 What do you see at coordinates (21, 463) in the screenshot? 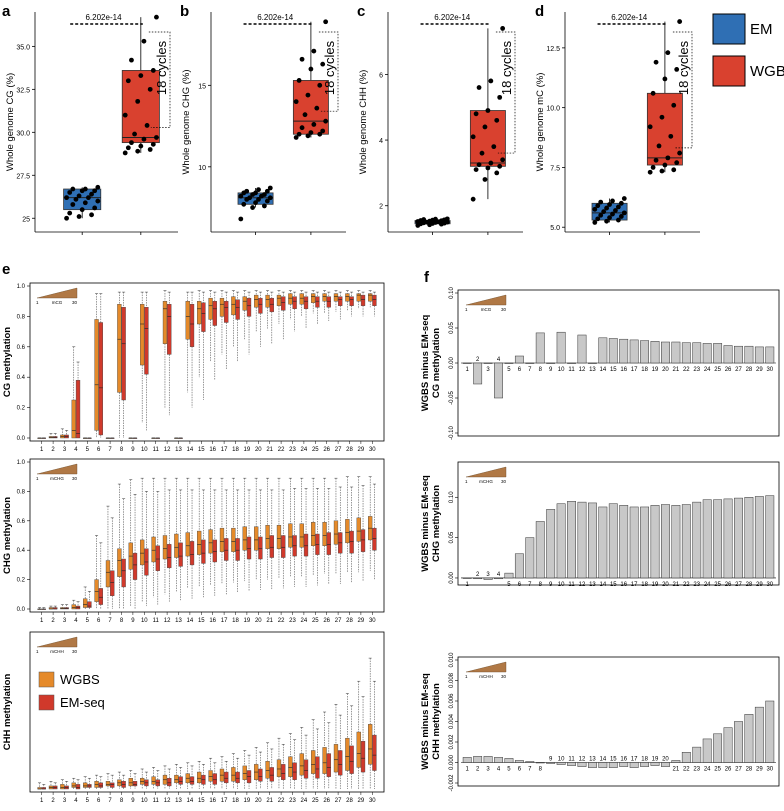
I see `y-tick-label: 1.0` at bounding box center [21, 463].